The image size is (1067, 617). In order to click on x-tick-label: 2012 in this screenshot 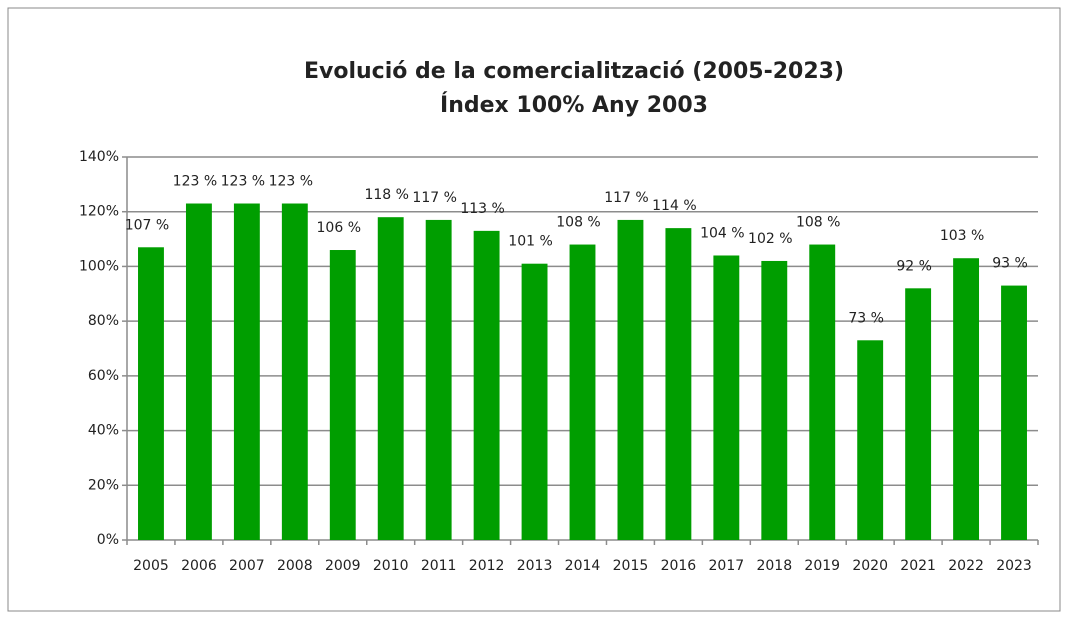, I will do `click(487, 566)`.